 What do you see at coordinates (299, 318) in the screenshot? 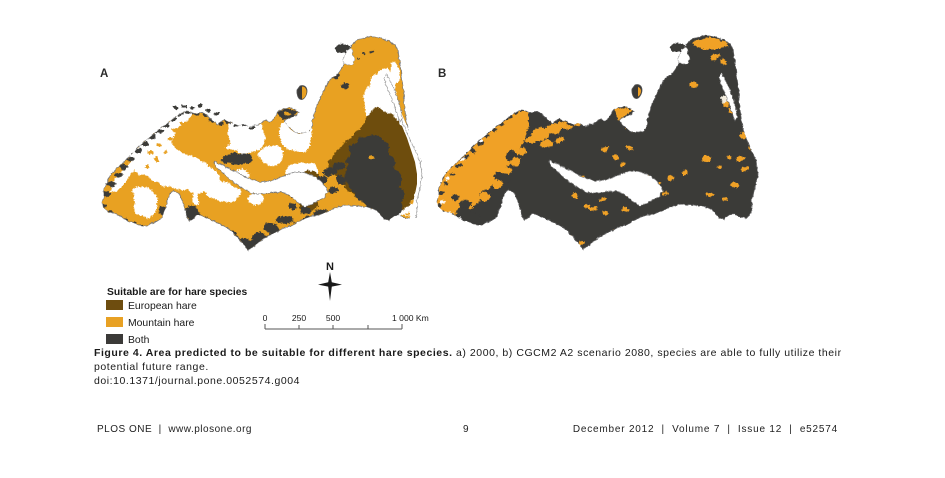
I see `svg-text: 250` at bounding box center [299, 318].